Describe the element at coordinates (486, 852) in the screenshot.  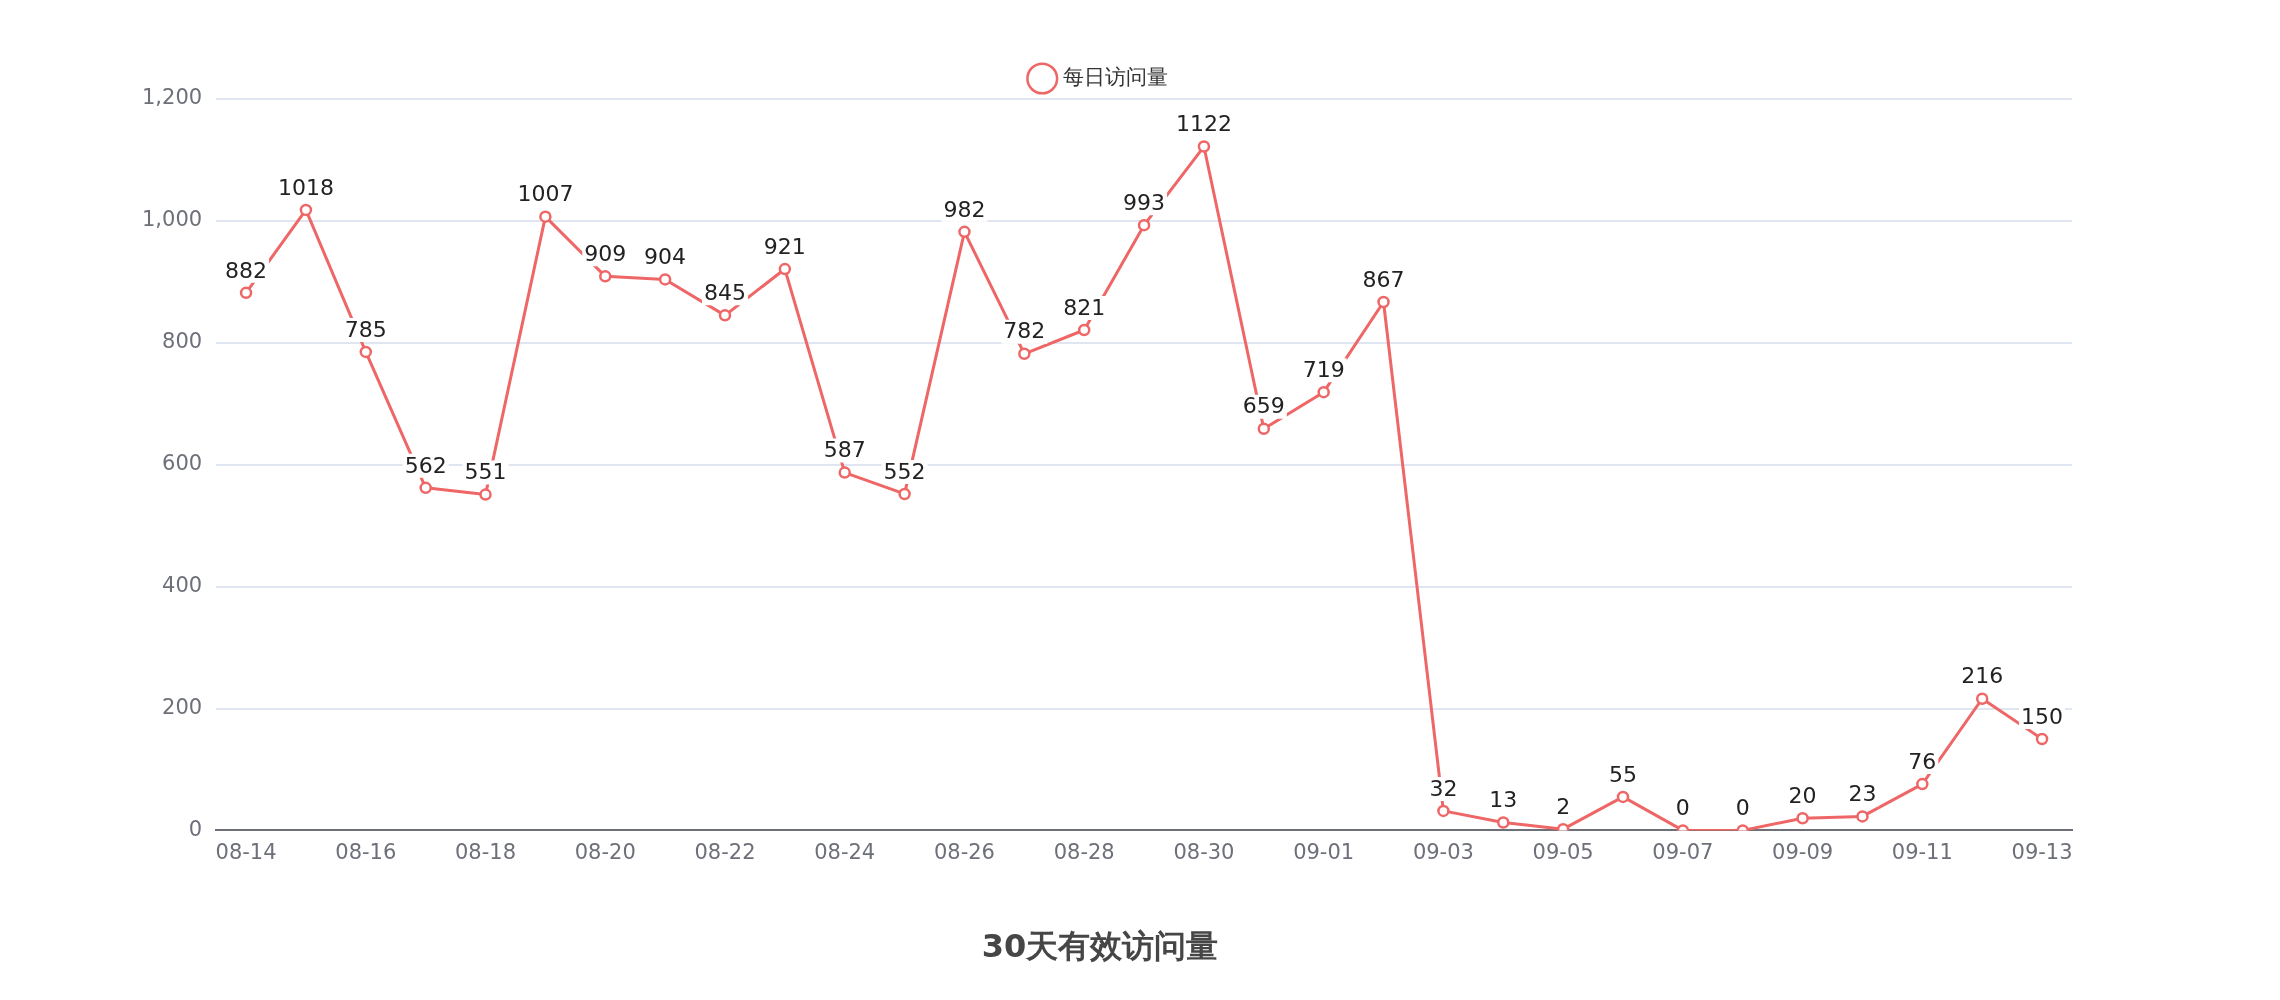
I see `x-tick-label: 08-18` at that location.